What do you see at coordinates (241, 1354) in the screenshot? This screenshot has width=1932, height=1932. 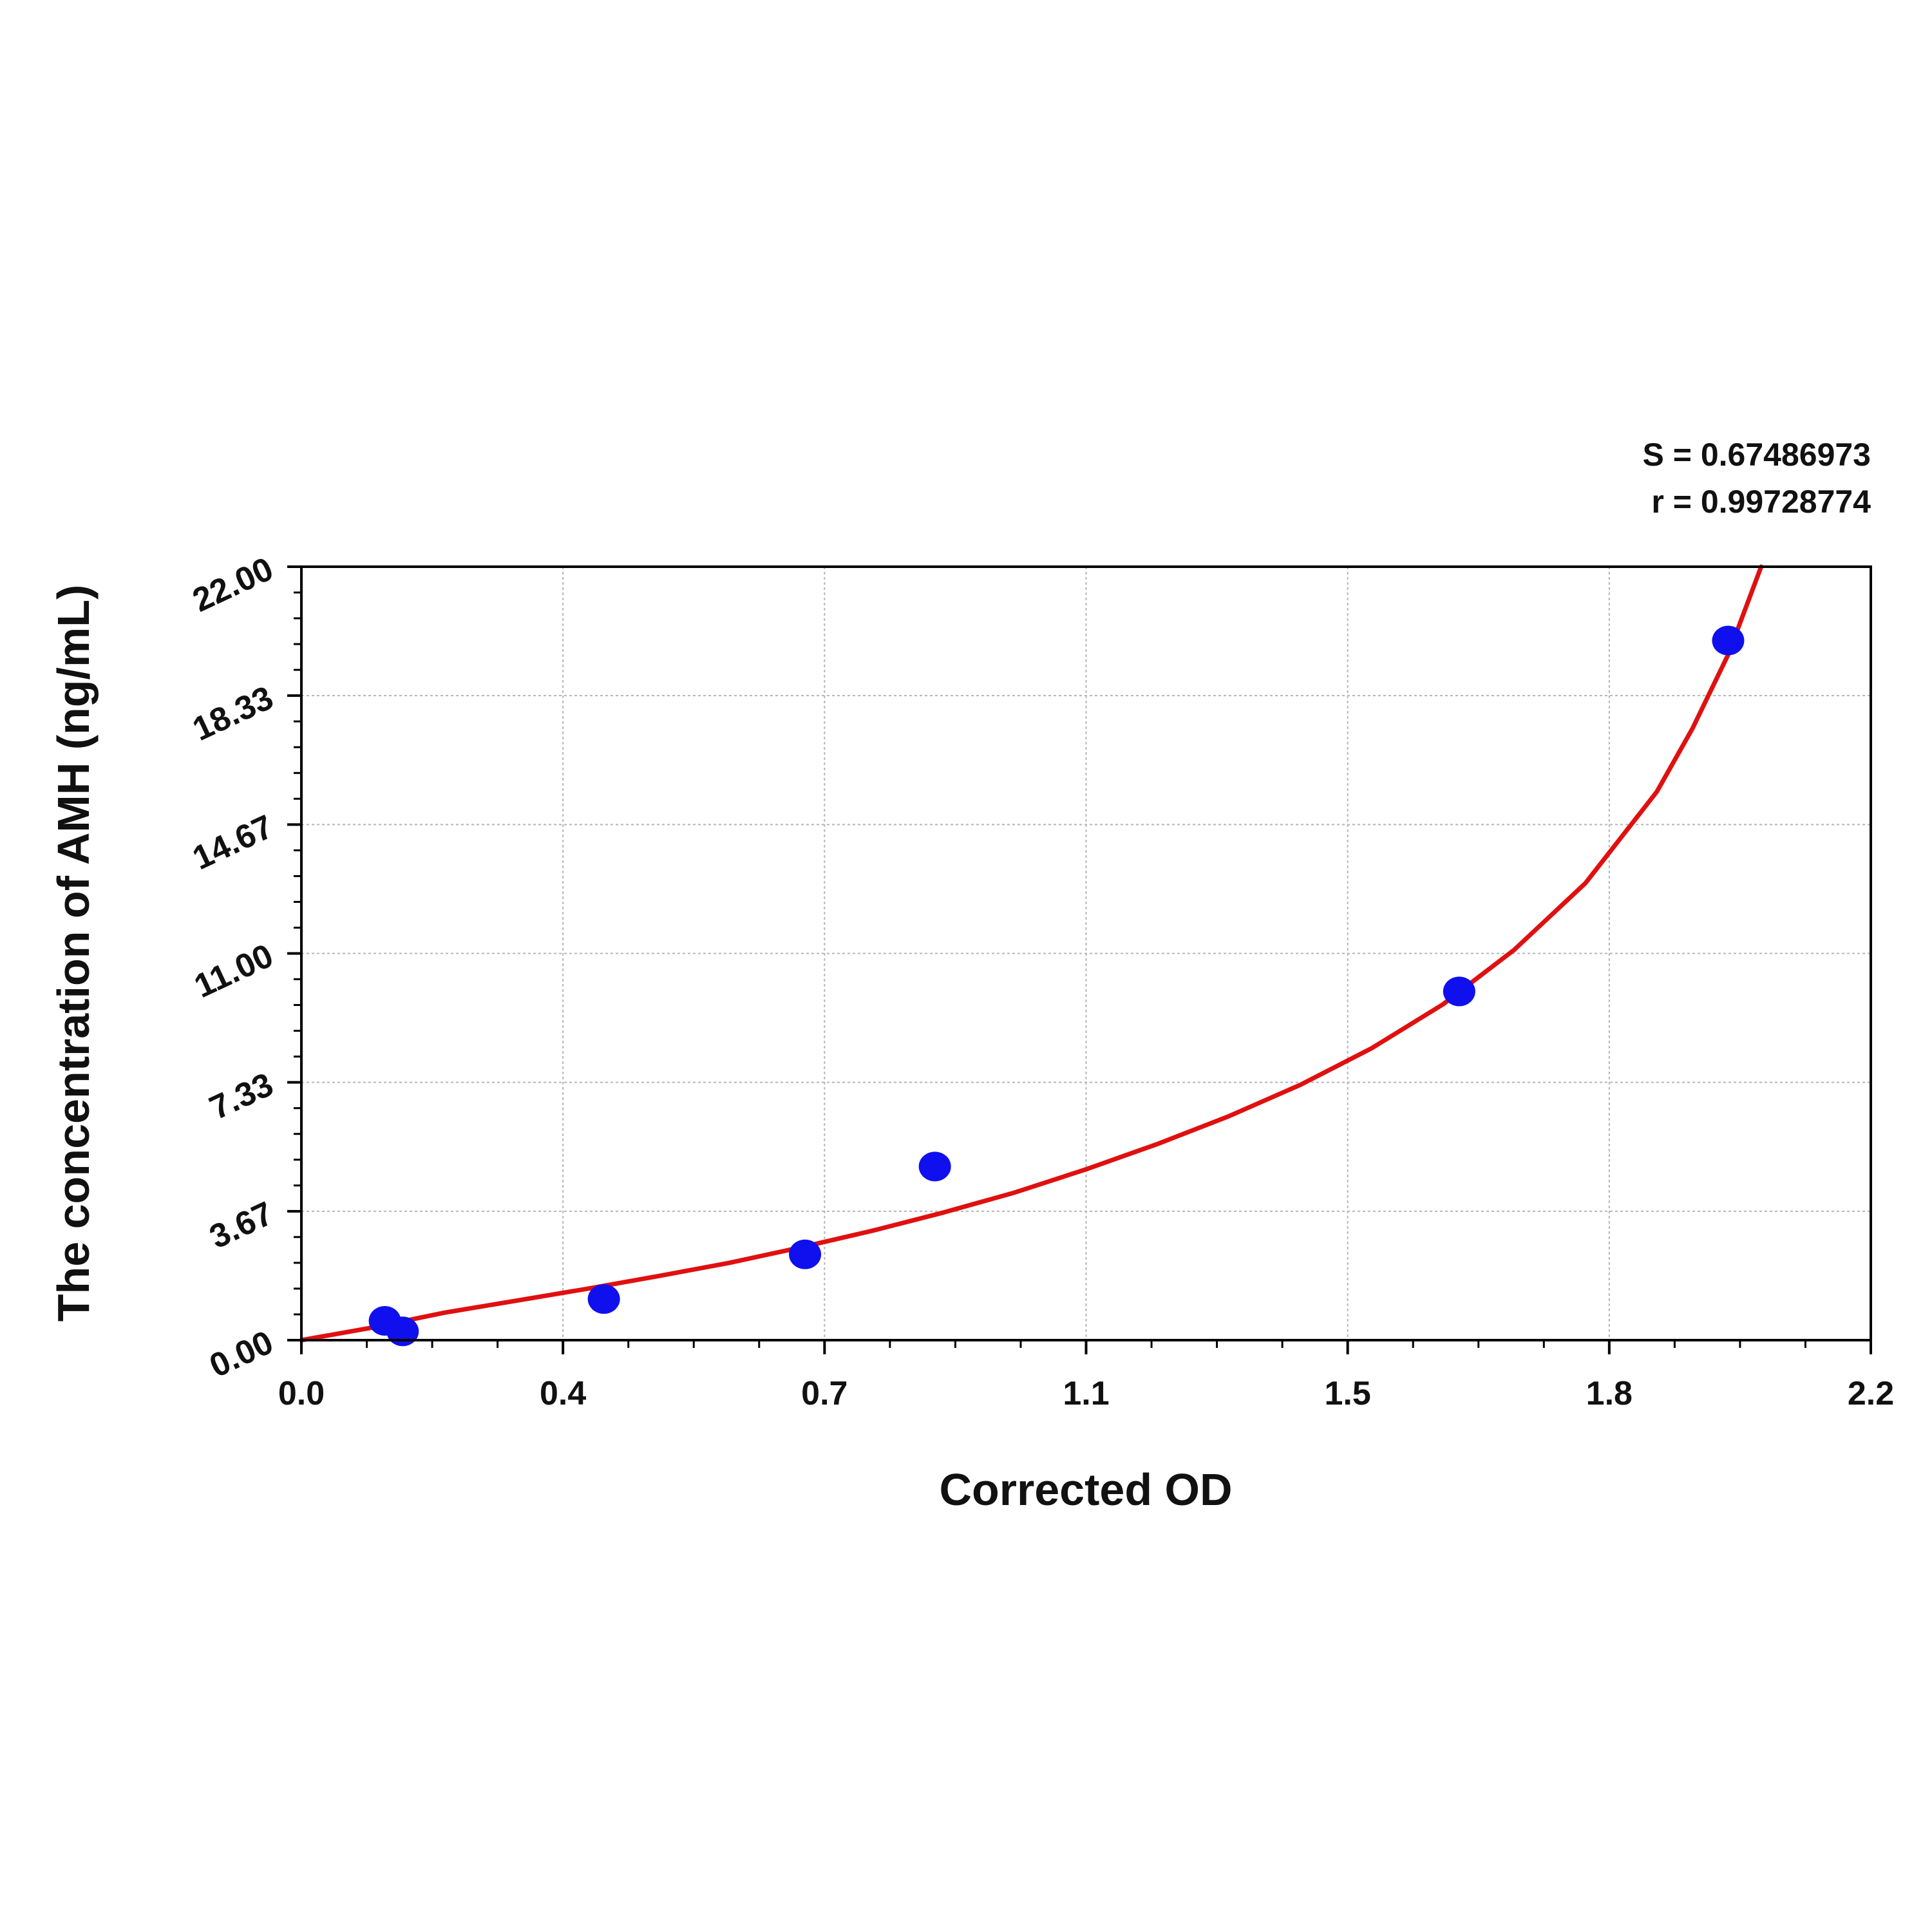 I see `y-tick-label: 0.00` at bounding box center [241, 1354].